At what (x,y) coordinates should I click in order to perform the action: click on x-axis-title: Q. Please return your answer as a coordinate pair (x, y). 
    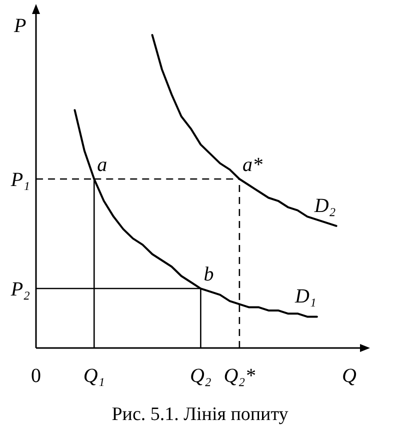
    Looking at the image, I should click on (349, 376).